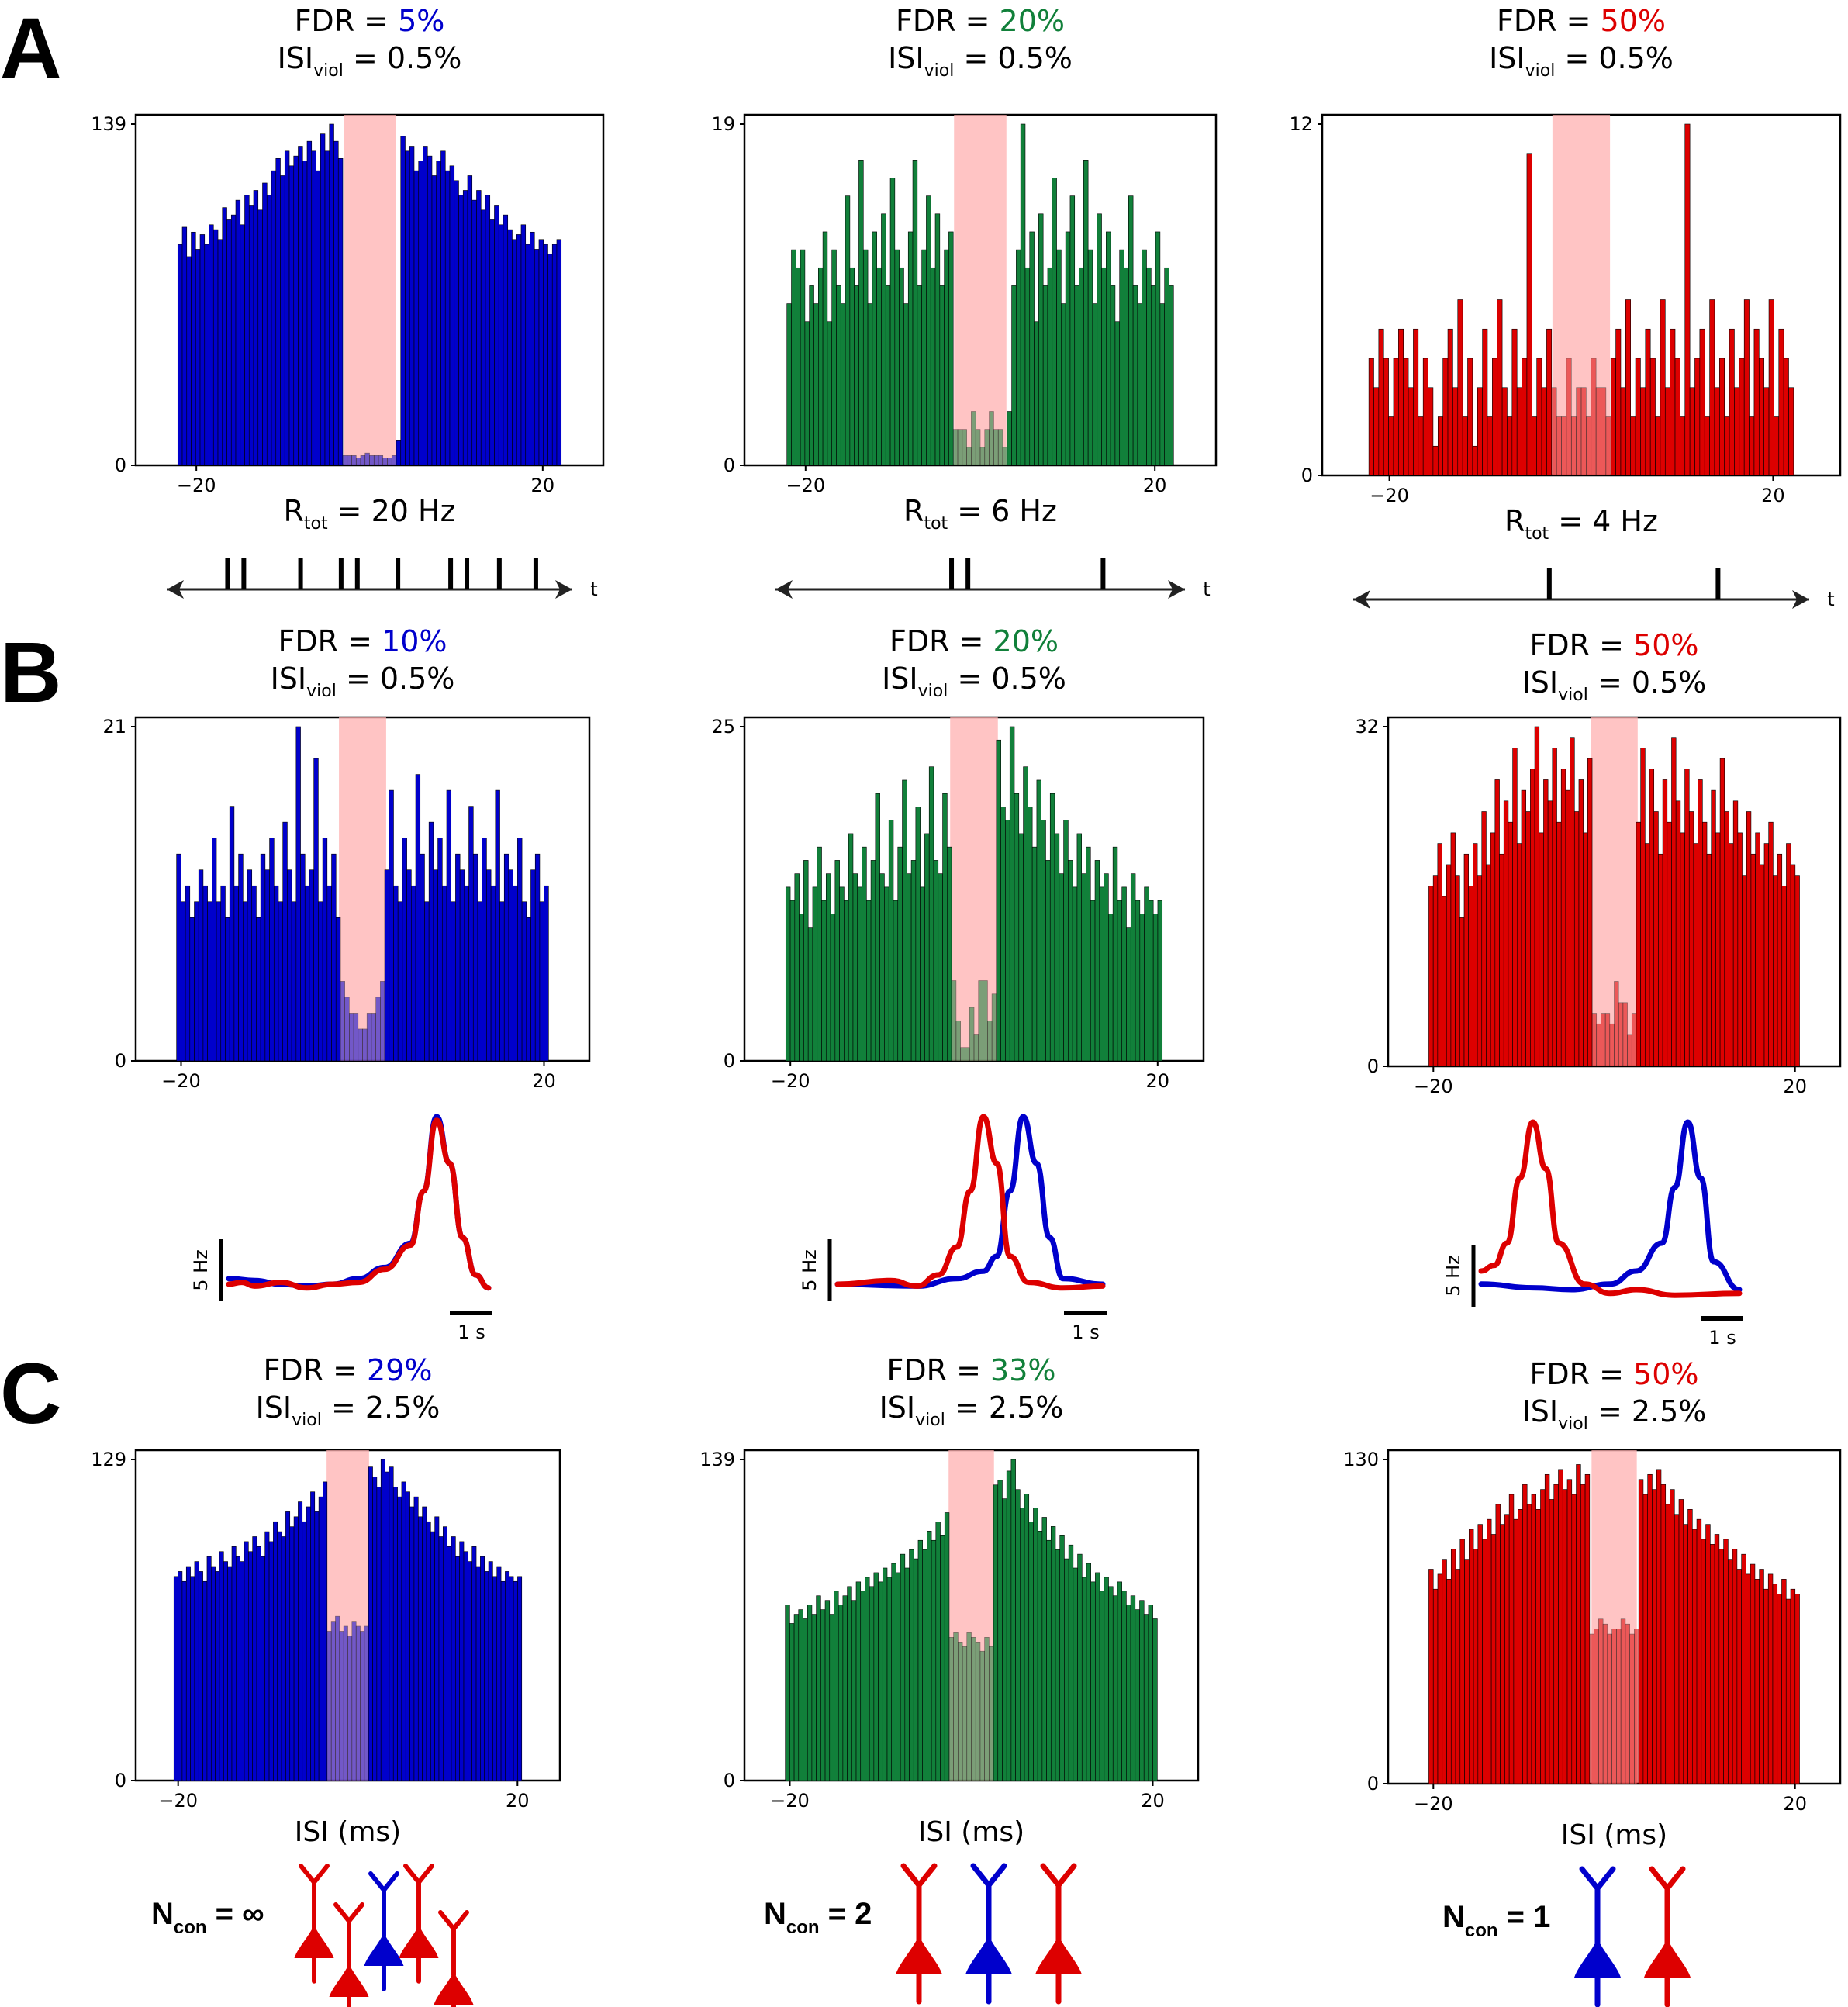  What do you see at coordinates (544, 1081) in the screenshot?
I see `xtick-label: 20` at bounding box center [544, 1081].